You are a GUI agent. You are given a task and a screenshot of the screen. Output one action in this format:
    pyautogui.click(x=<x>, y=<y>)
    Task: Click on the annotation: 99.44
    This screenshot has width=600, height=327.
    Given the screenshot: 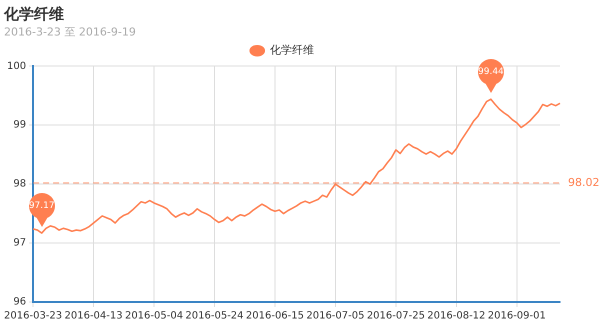 What is the action you would take?
    pyautogui.click(x=491, y=72)
    